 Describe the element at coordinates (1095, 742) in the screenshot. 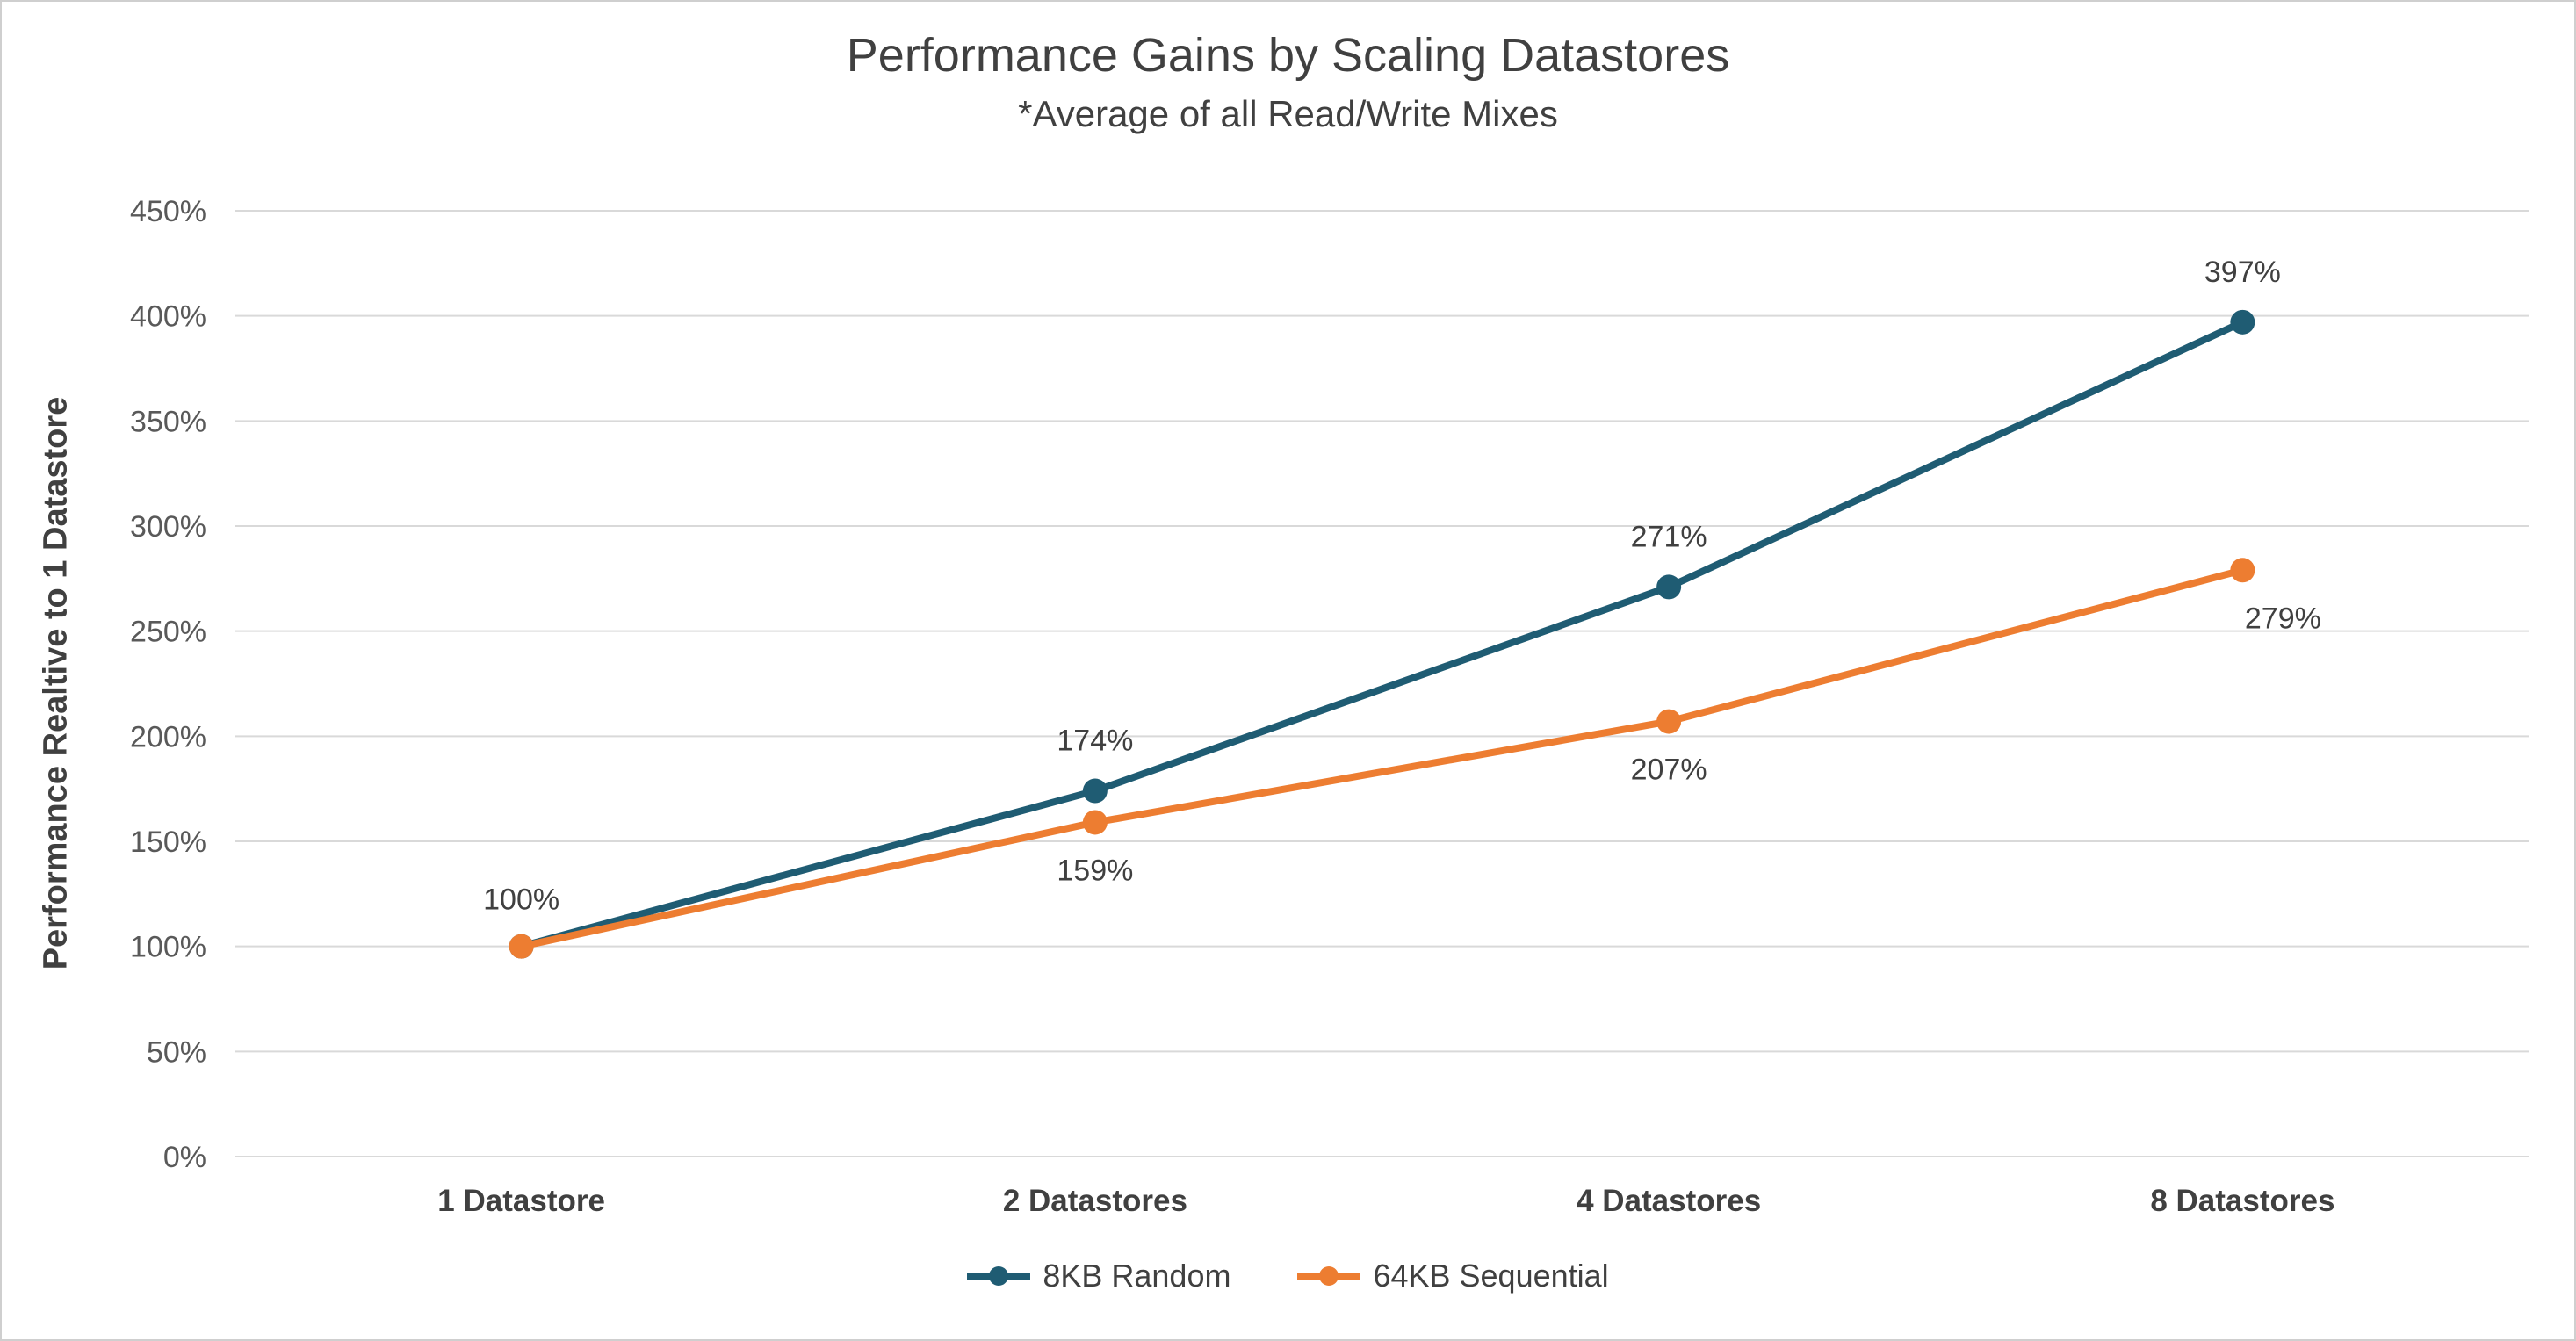

I see `data-label: 174%` at that location.